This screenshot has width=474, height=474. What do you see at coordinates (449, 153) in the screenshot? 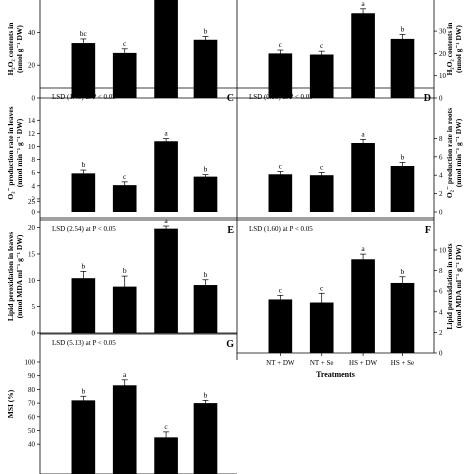
I see `y-axis-label: O₂⁻ production rate in roots` at bounding box center [449, 153].